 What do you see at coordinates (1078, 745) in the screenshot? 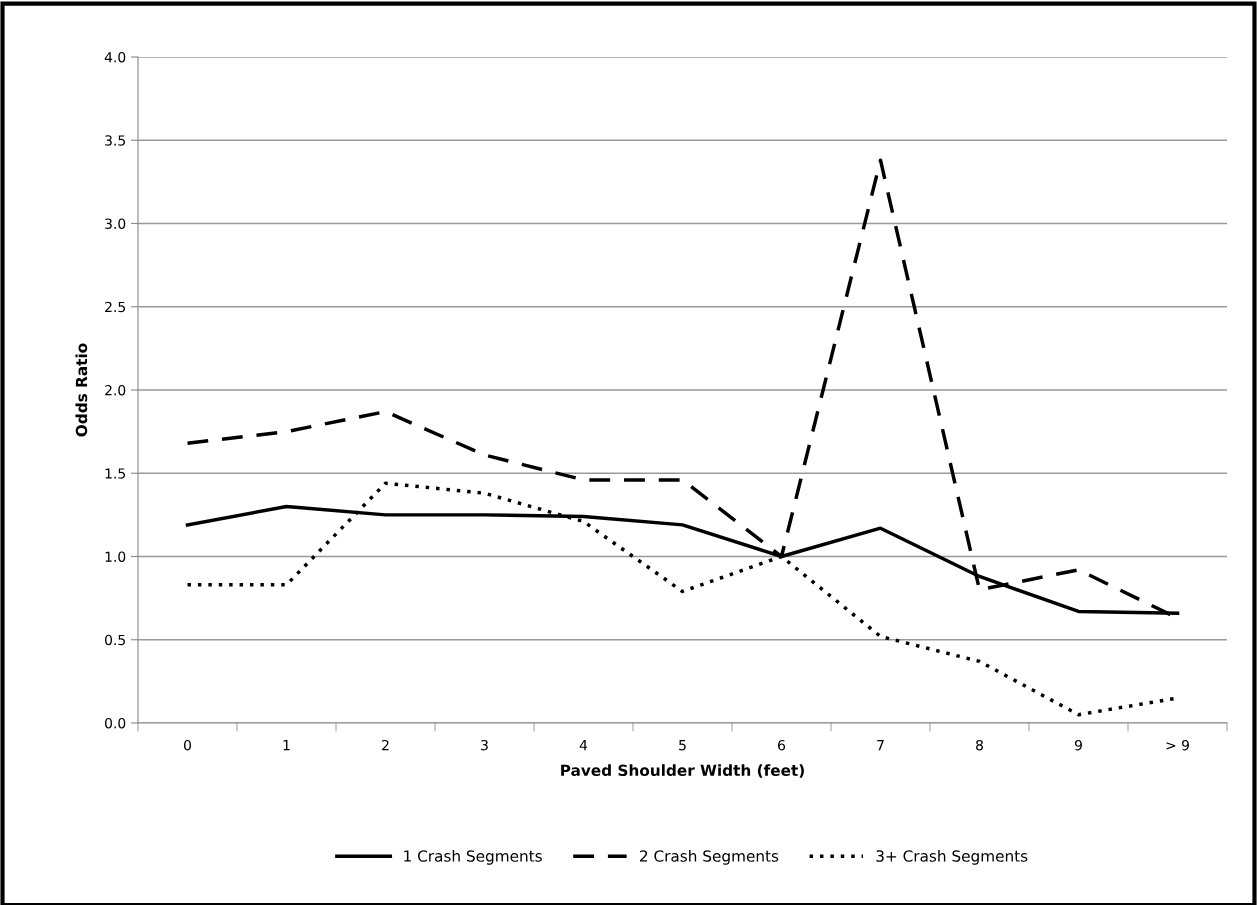
I see `x-tick-label: 9` at bounding box center [1078, 745].